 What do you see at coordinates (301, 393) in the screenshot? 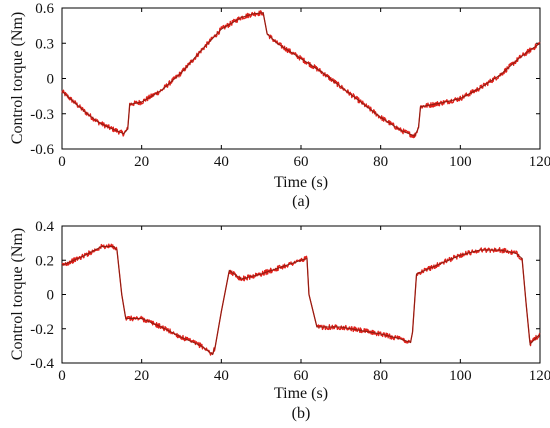
I see `x-axis-label-b: Time (s)` at bounding box center [301, 393].